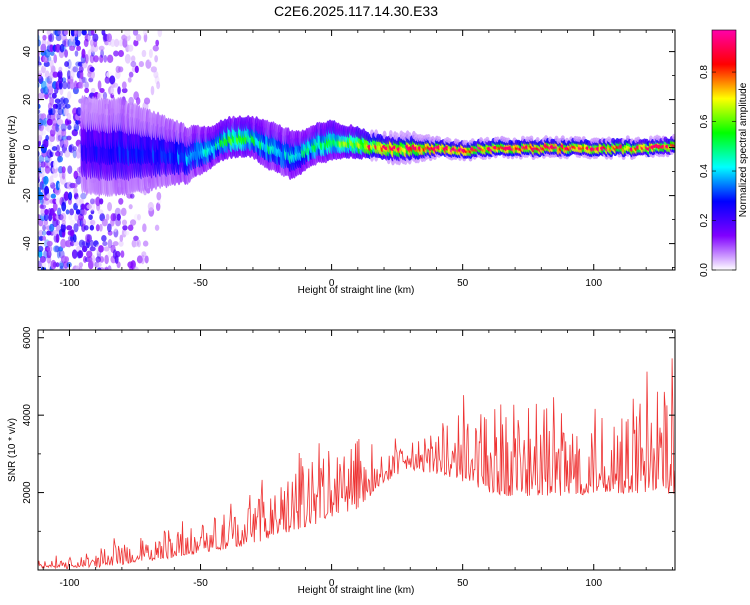  What do you see at coordinates (704, 171) in the screenshot?
I see `colorbar-tick-label: 0.4` at bounding box center [704, 171].